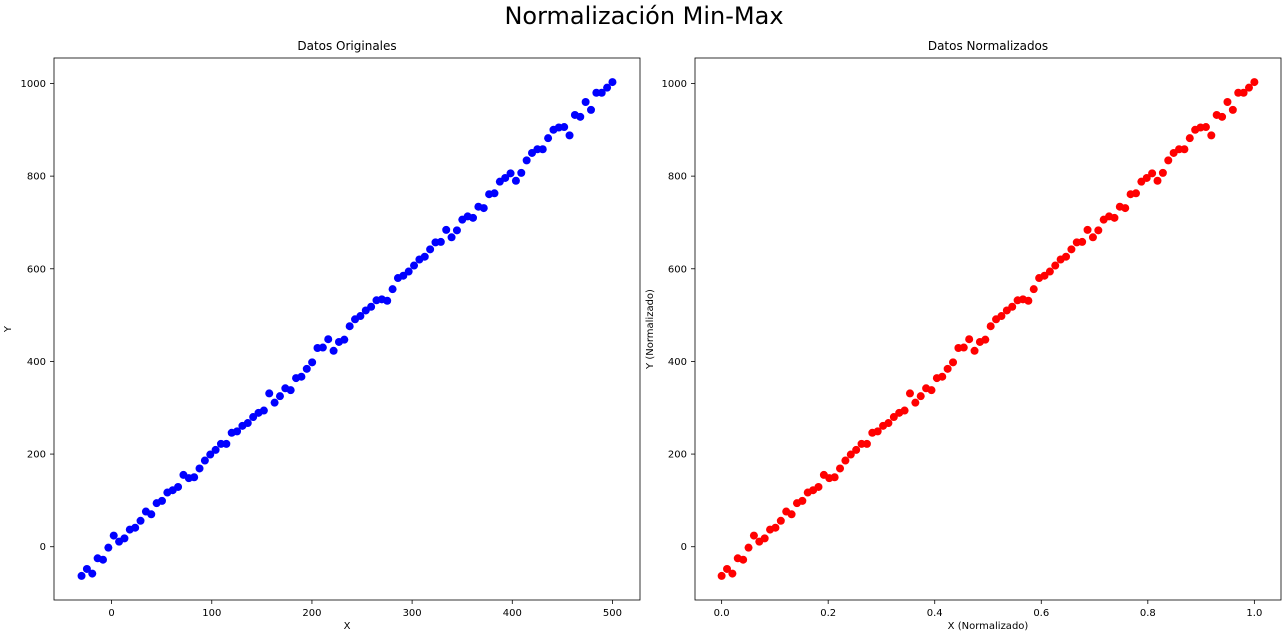  What do you see at coordinates (644, 16) in the screenshot?
I see `figure-title: Normalización Min-Max` at bounding box center [644, 16].